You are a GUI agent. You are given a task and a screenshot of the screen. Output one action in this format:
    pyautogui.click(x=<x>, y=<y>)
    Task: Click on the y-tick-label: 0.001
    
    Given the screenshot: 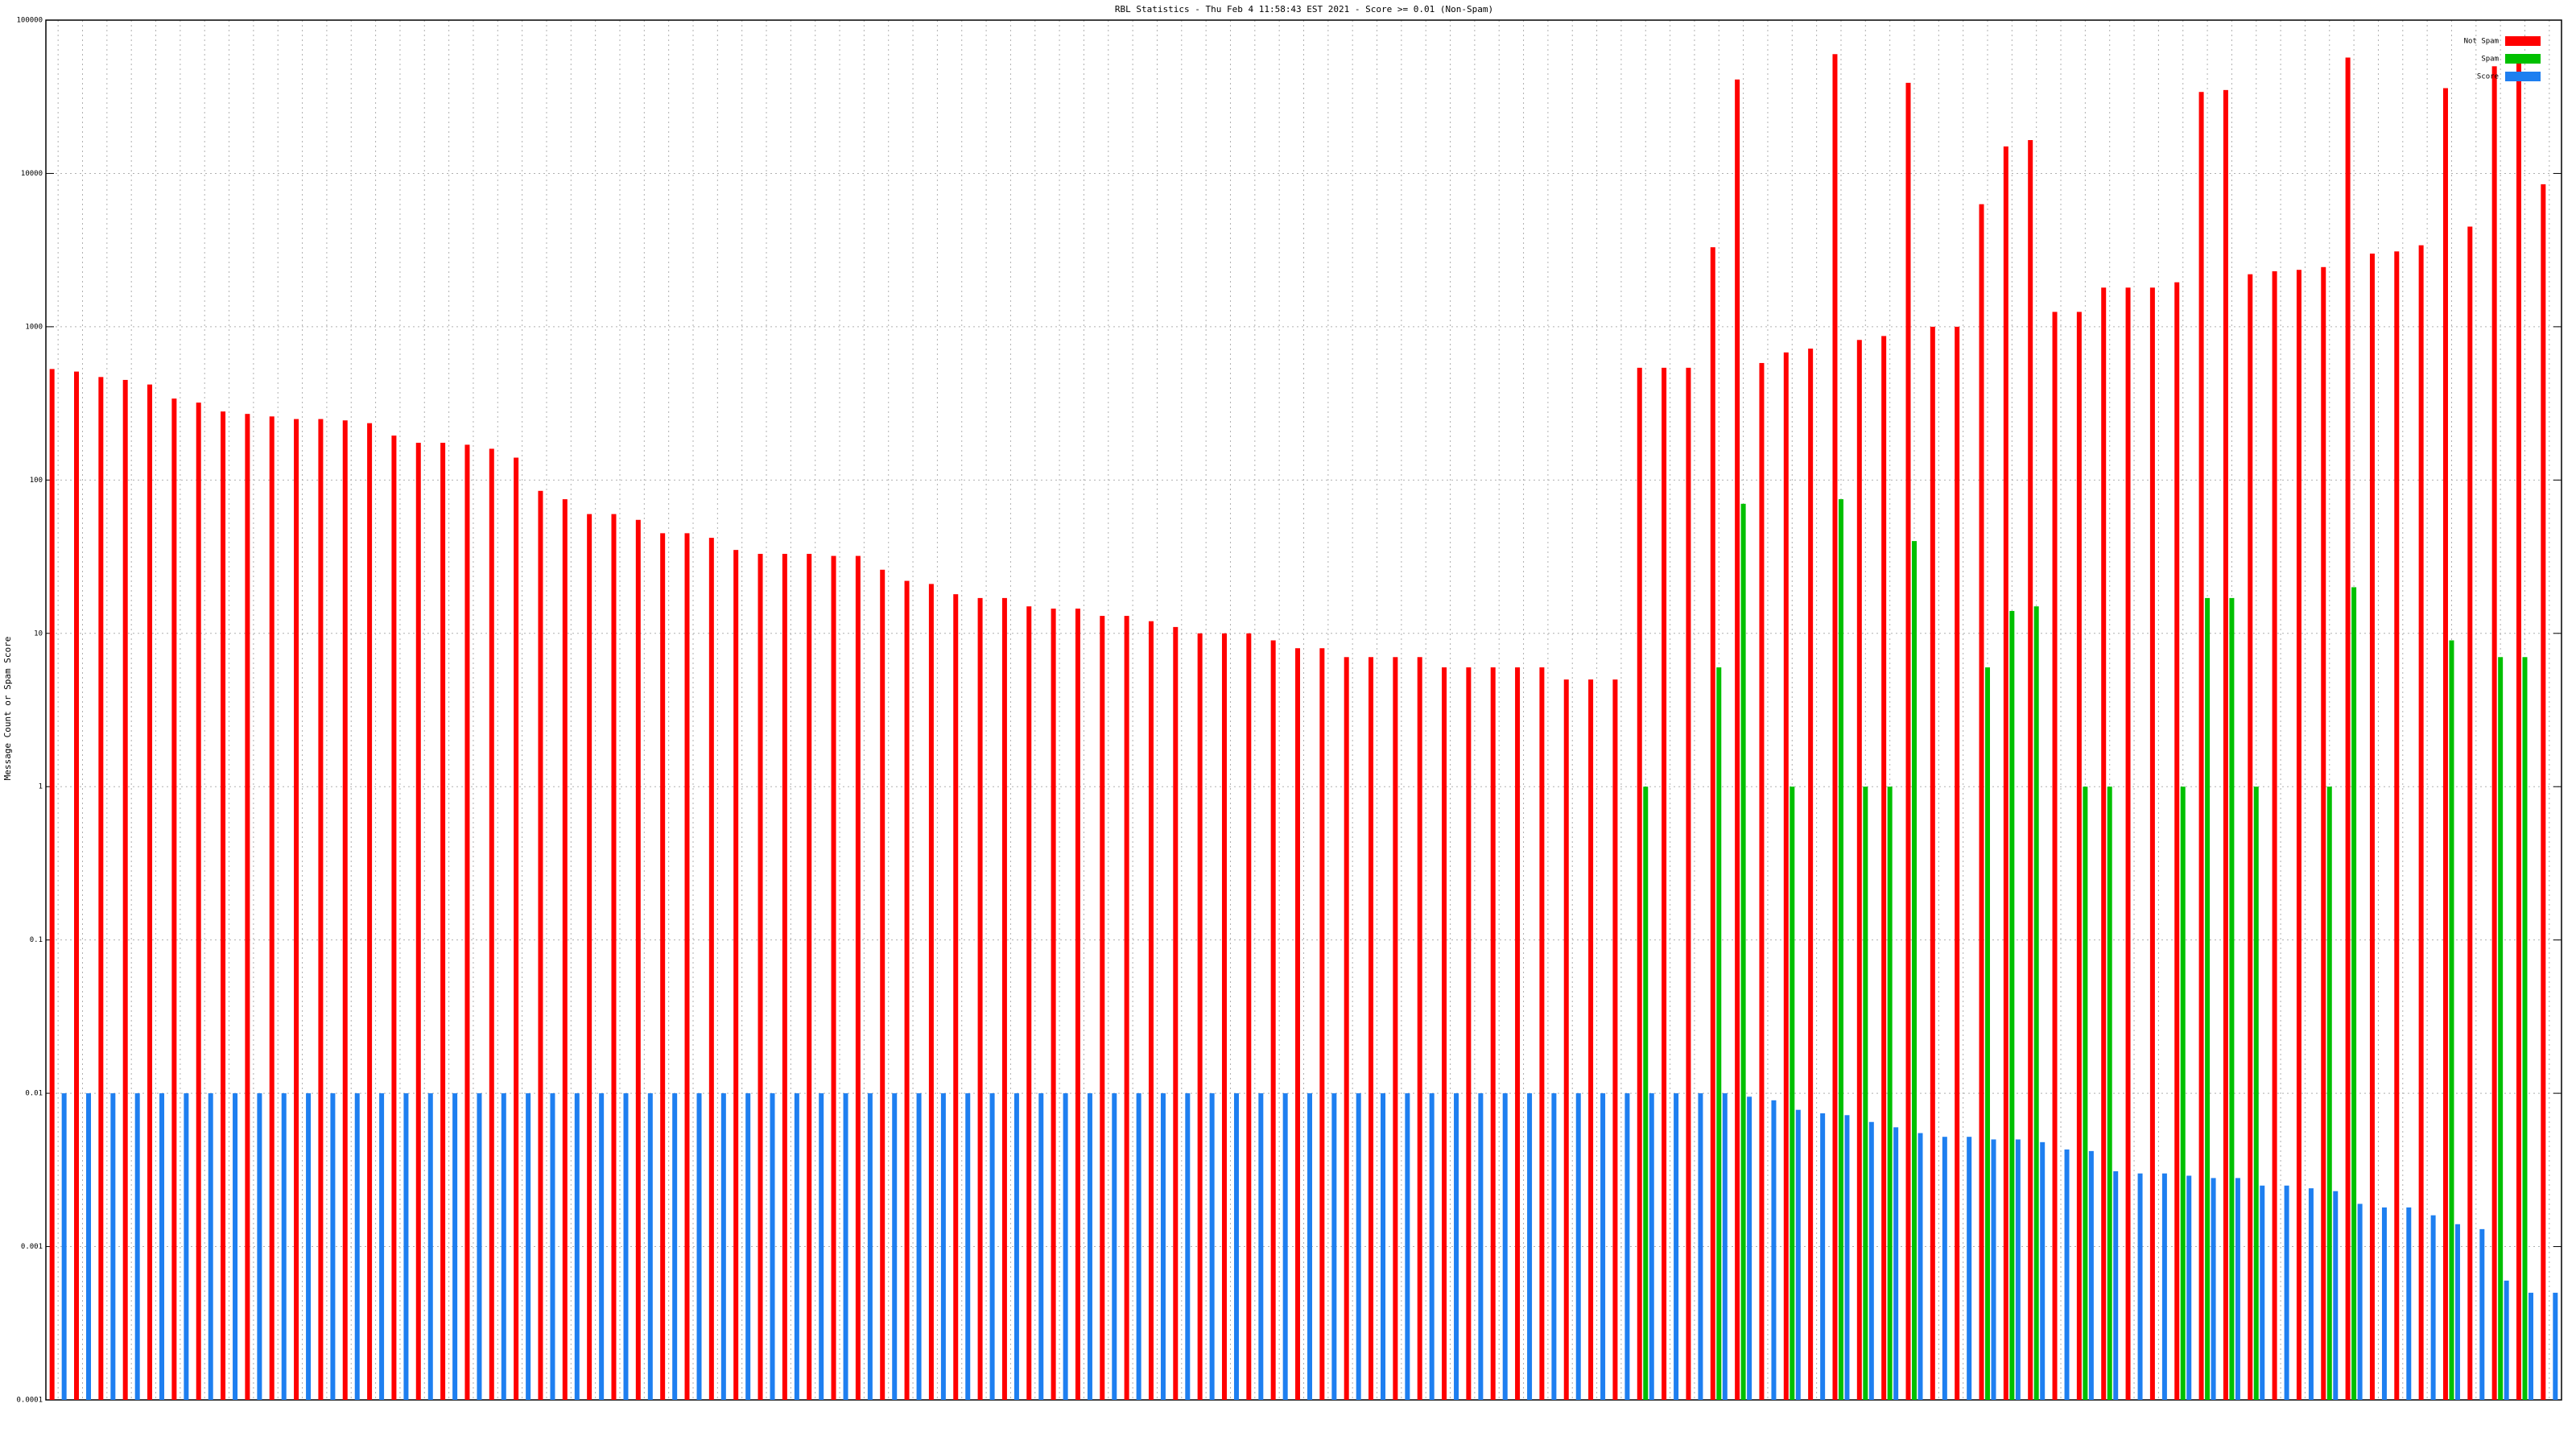 What is the action you would take?
    pyautogui.click(x=32, y=1247)
    